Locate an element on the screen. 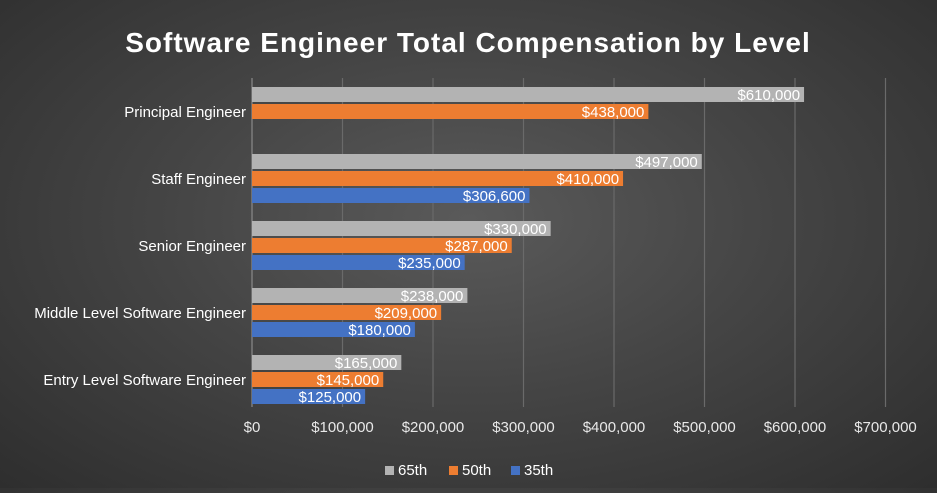 This screenshot has width=937, height=493. x-tick-label: $400,000 is located at coordinates (614, 427).